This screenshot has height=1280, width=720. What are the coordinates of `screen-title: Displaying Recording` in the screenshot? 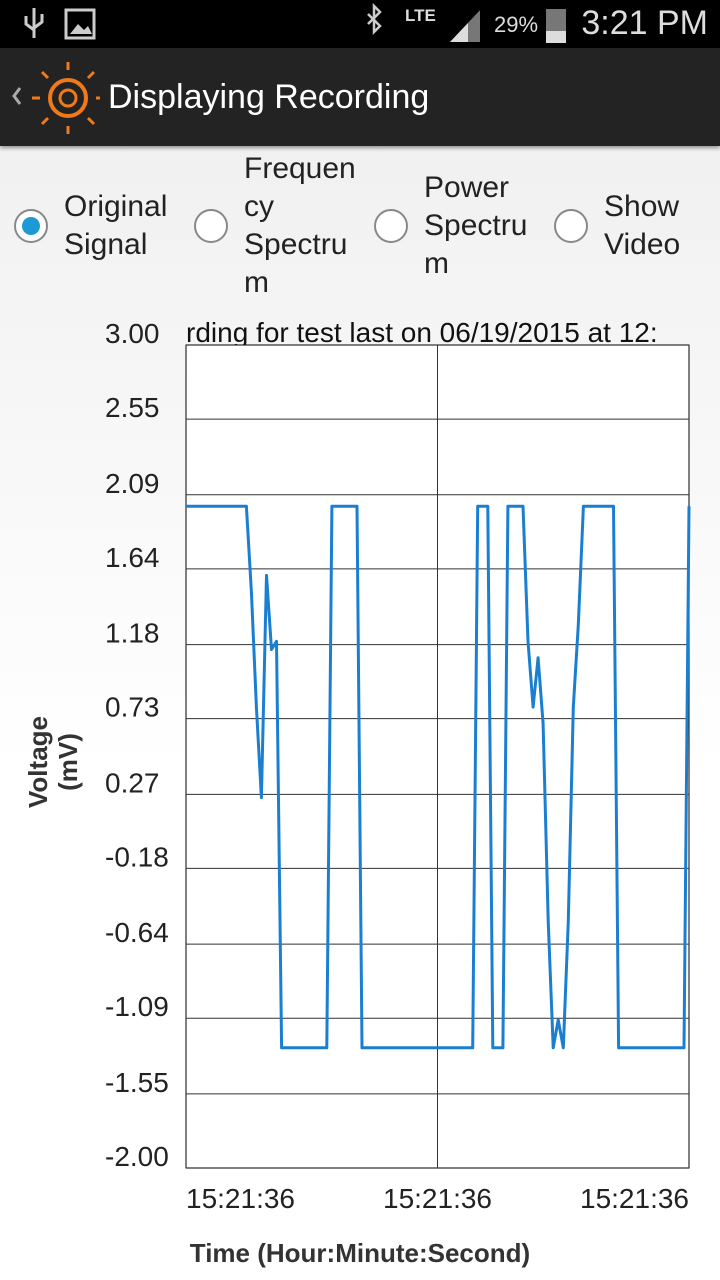 It's located at (269, 97).